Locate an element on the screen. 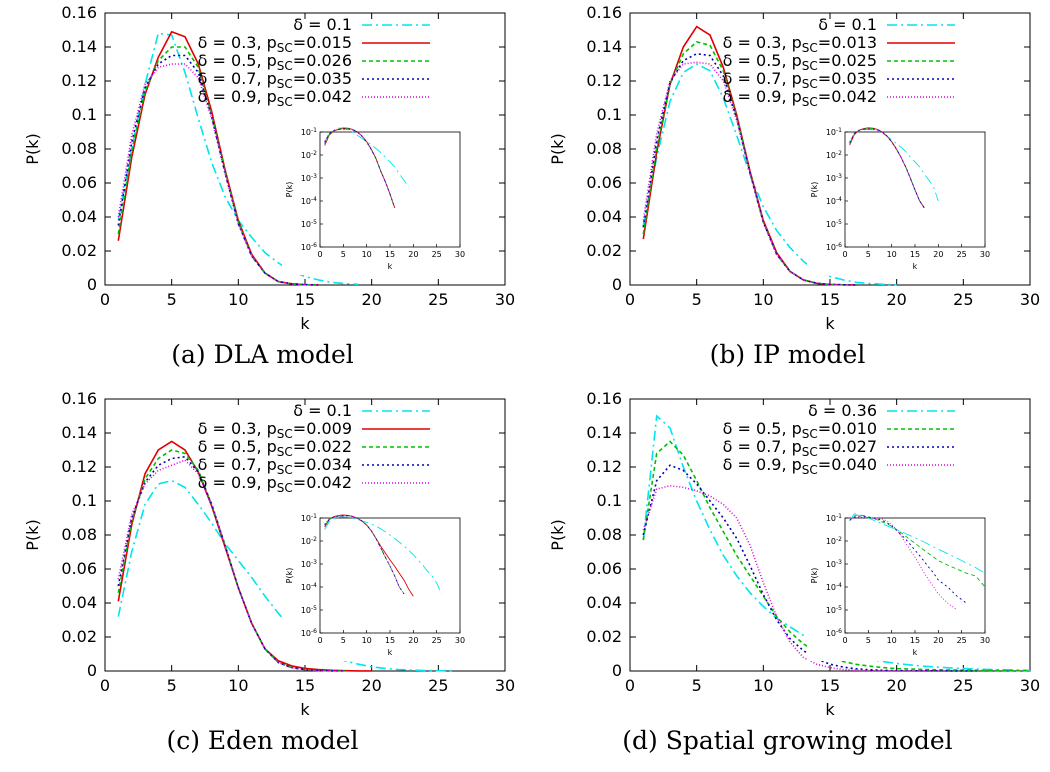 This screenshot has width=1050, height=772. legend-label-1: δ = 0.3, pSC=0.009 is located at coordinates (275, 430).